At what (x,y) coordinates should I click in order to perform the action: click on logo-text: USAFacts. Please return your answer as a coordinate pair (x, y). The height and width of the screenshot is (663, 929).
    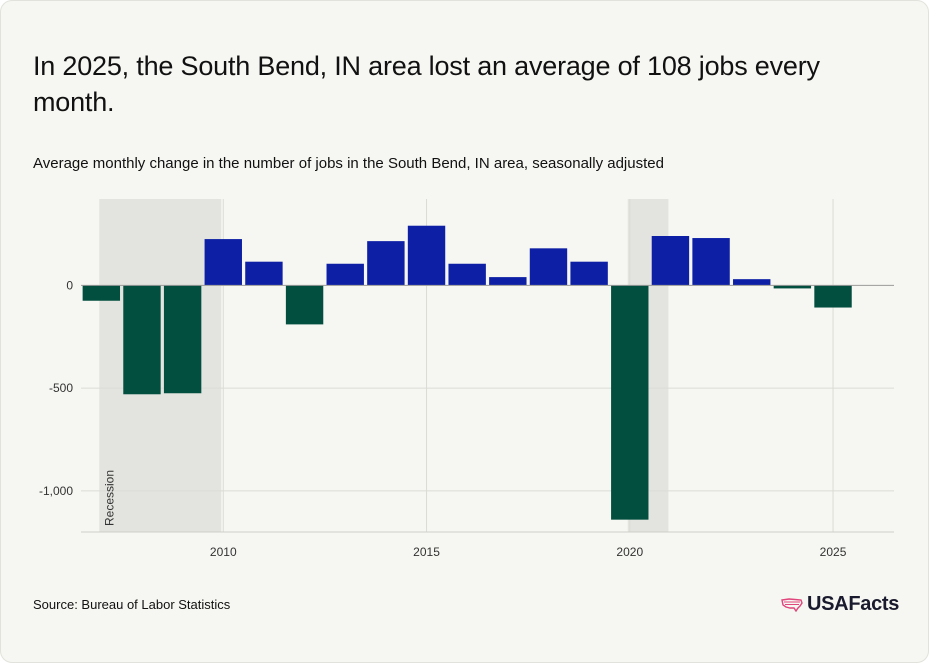
    Looking at the image, I should click on (853, 604).